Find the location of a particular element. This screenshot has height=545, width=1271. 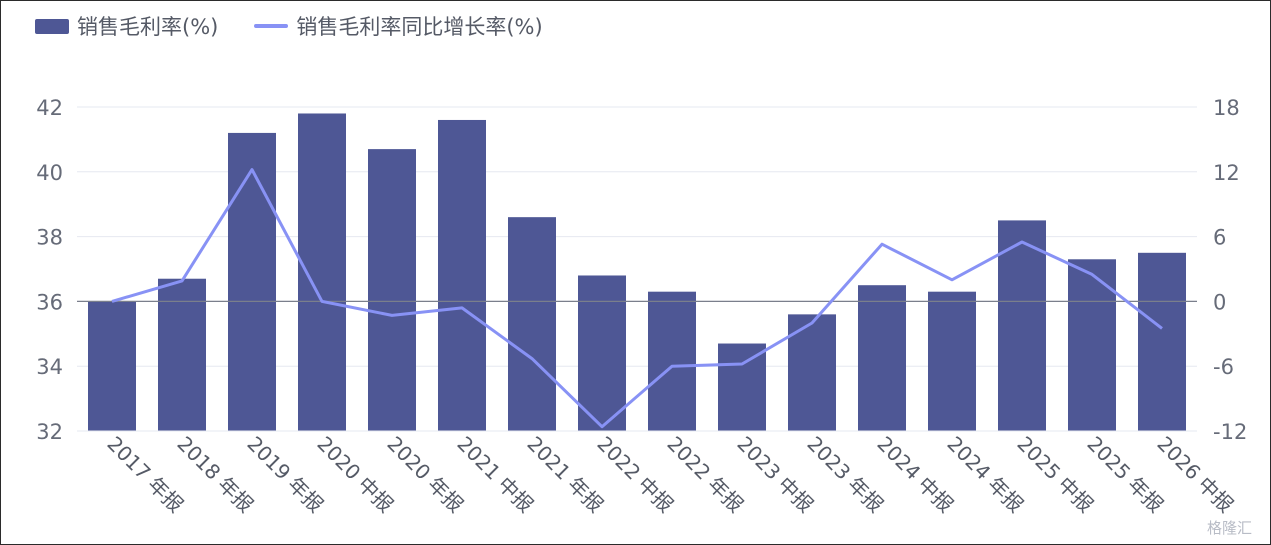

y-left-tick-label: 32 is located at coordinates (49, 432).